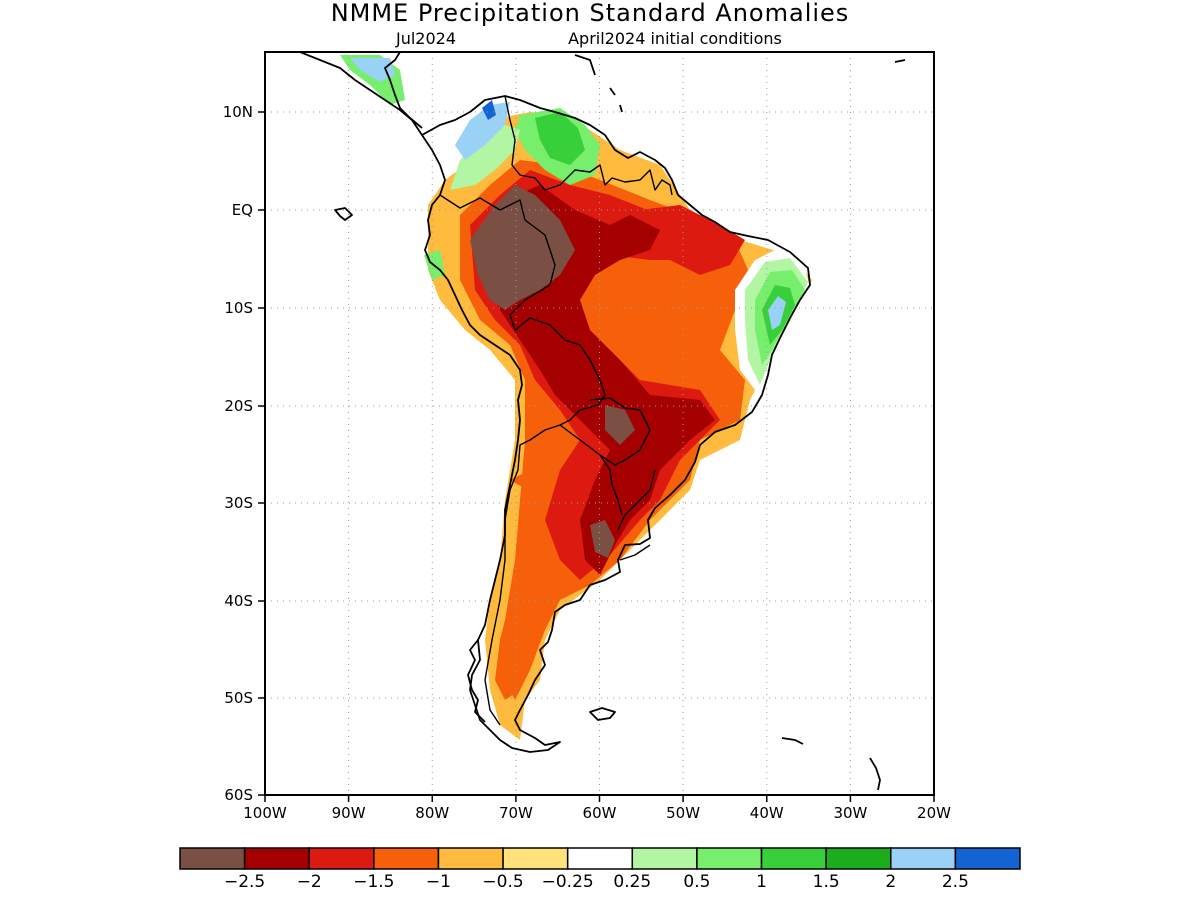 This screenshot has height=900, width=1200. Describe the element at coordinates (875, 774) in the screenshot. I see `south-sandwich-coastline` at that location.